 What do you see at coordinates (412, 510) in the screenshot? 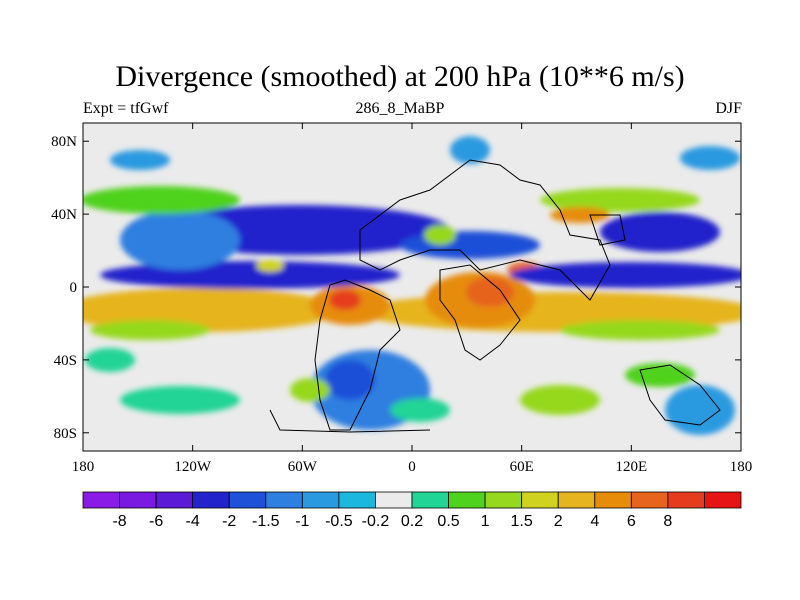
I see `colorbar: -8 -6 -4 -2 -1.5 -1 -0.5 -0.2 0.2 0.5 1 1.5 2 4 6 8` at bounding box center [412, 510].